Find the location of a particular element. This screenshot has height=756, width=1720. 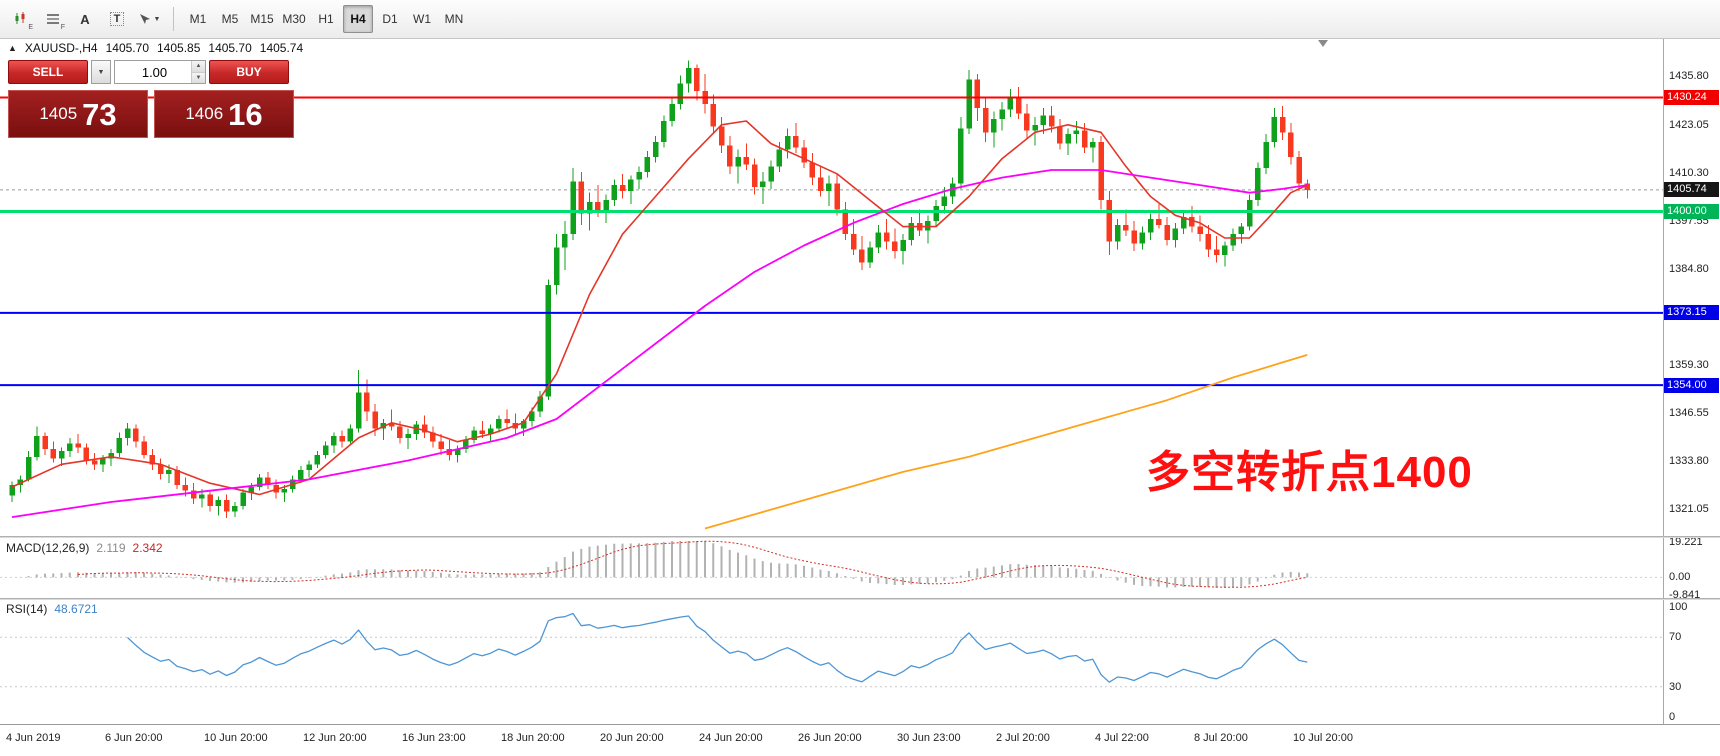

charts-toolbar-button: E is located at coordinates (21, 19).